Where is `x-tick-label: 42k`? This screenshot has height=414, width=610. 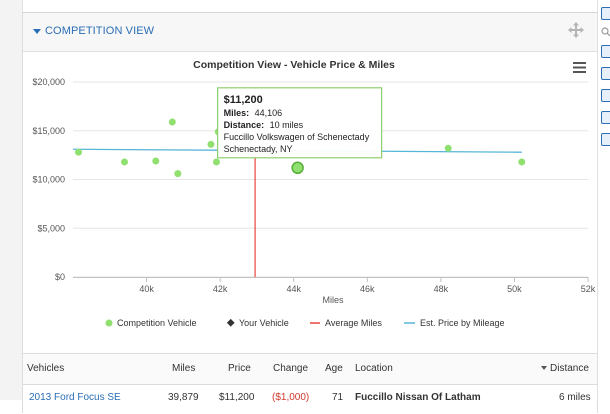 x-tick-label: 42k is located at coordinates (220, 289).